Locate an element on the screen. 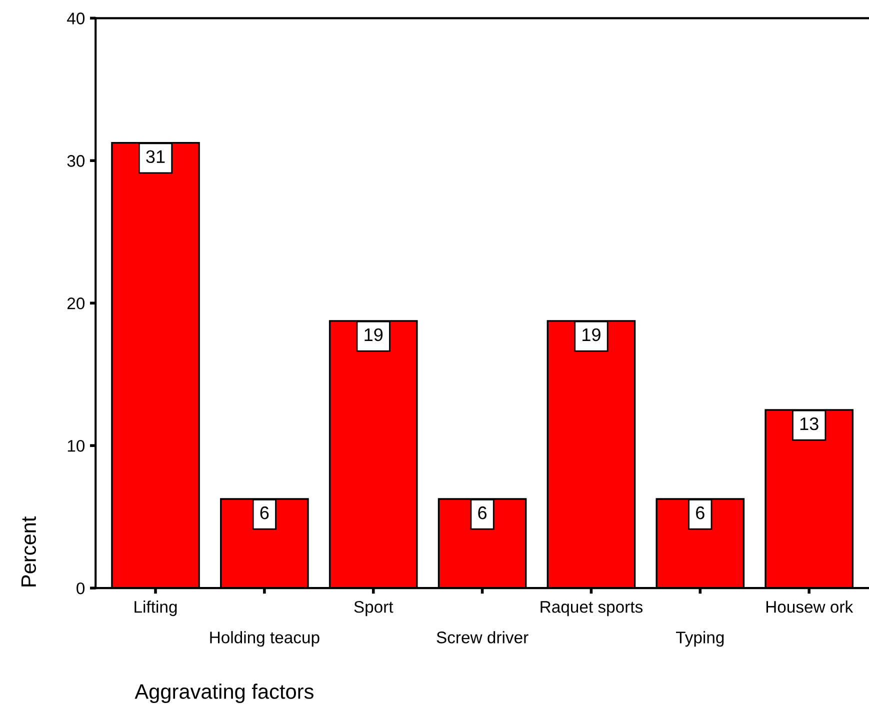 Image resolution: width=869 pixels, height=726 pixels. y-tick-label: 30 is located at coordinates (76, 161).